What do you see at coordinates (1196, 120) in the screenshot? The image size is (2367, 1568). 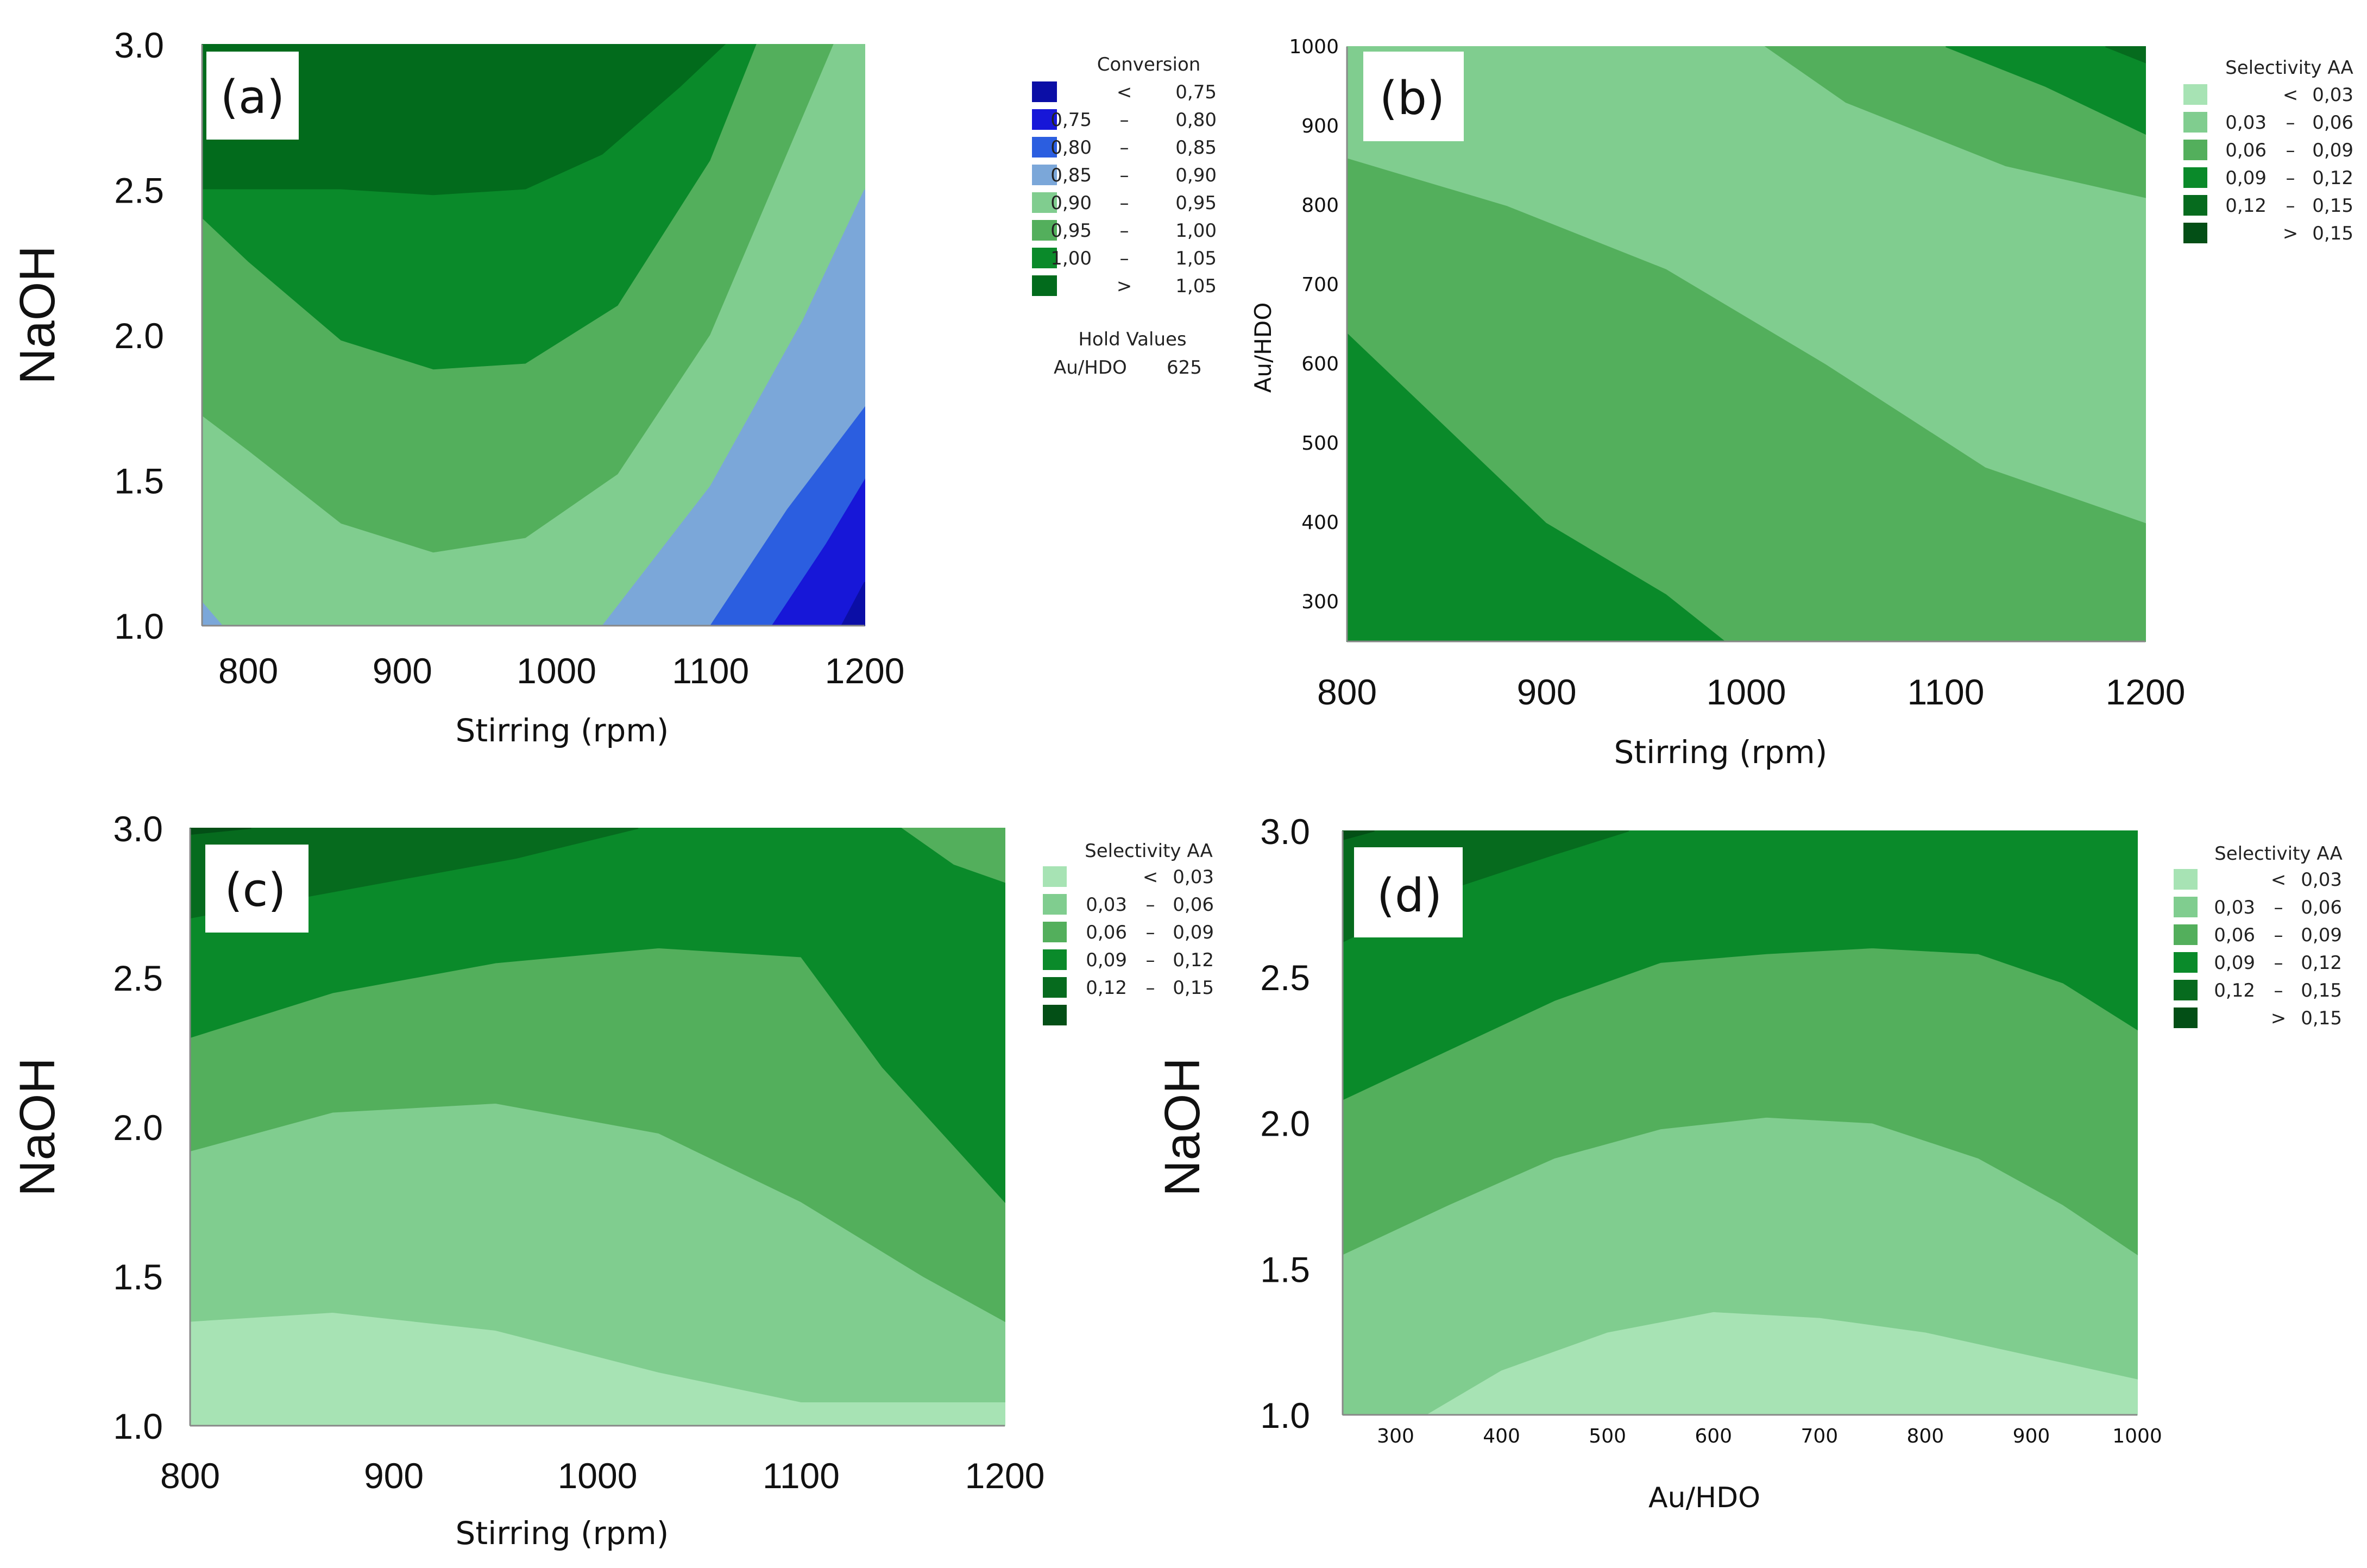 I see `panel-a-legend-high: 0,80` at bounding box center [1196, 120].